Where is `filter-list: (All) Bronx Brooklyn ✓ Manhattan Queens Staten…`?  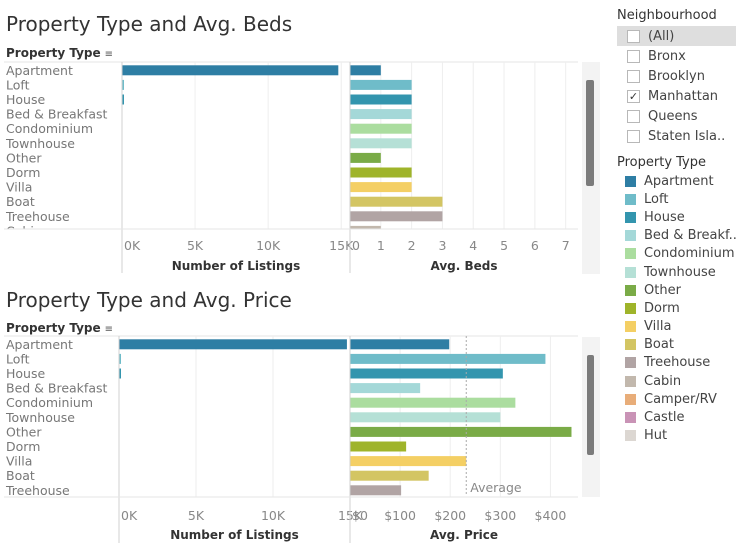
filter-list: (All) Bronx Brooklyn ✓ Manhattan Queens Staten… is located at coordinates (676, 86).